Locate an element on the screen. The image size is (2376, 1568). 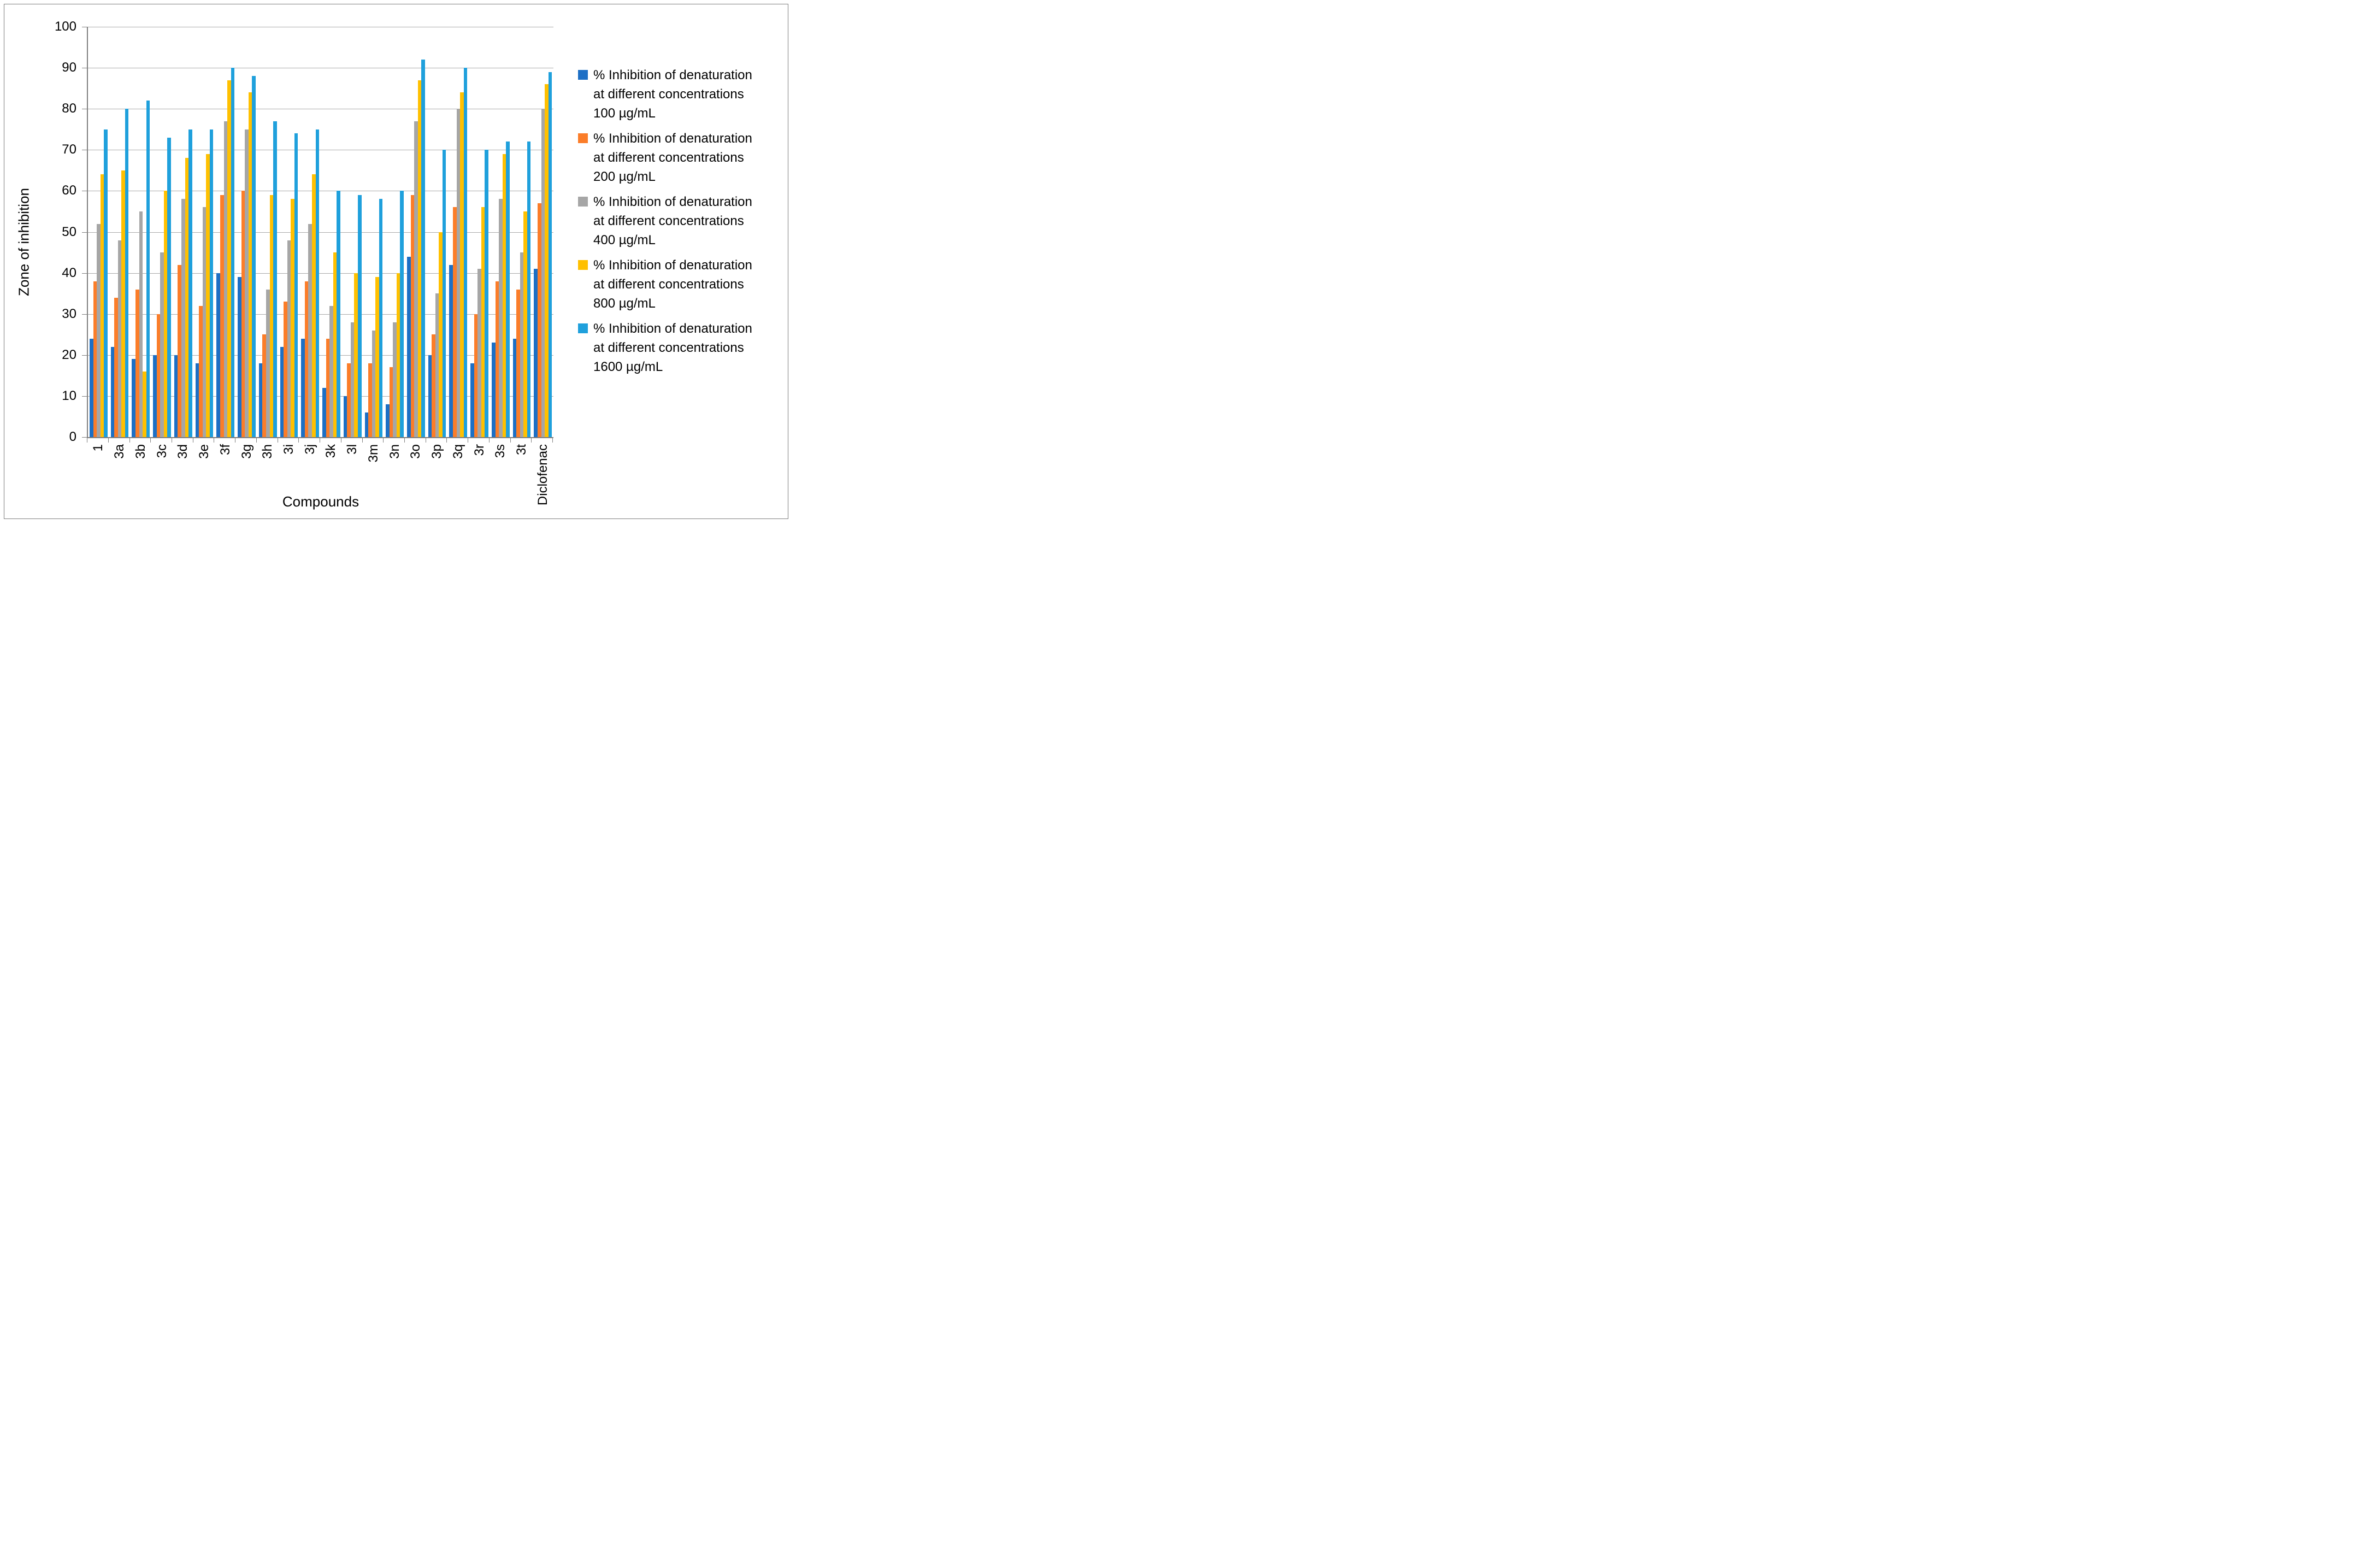
bar-group-3o is located at coordinates (416, 232).